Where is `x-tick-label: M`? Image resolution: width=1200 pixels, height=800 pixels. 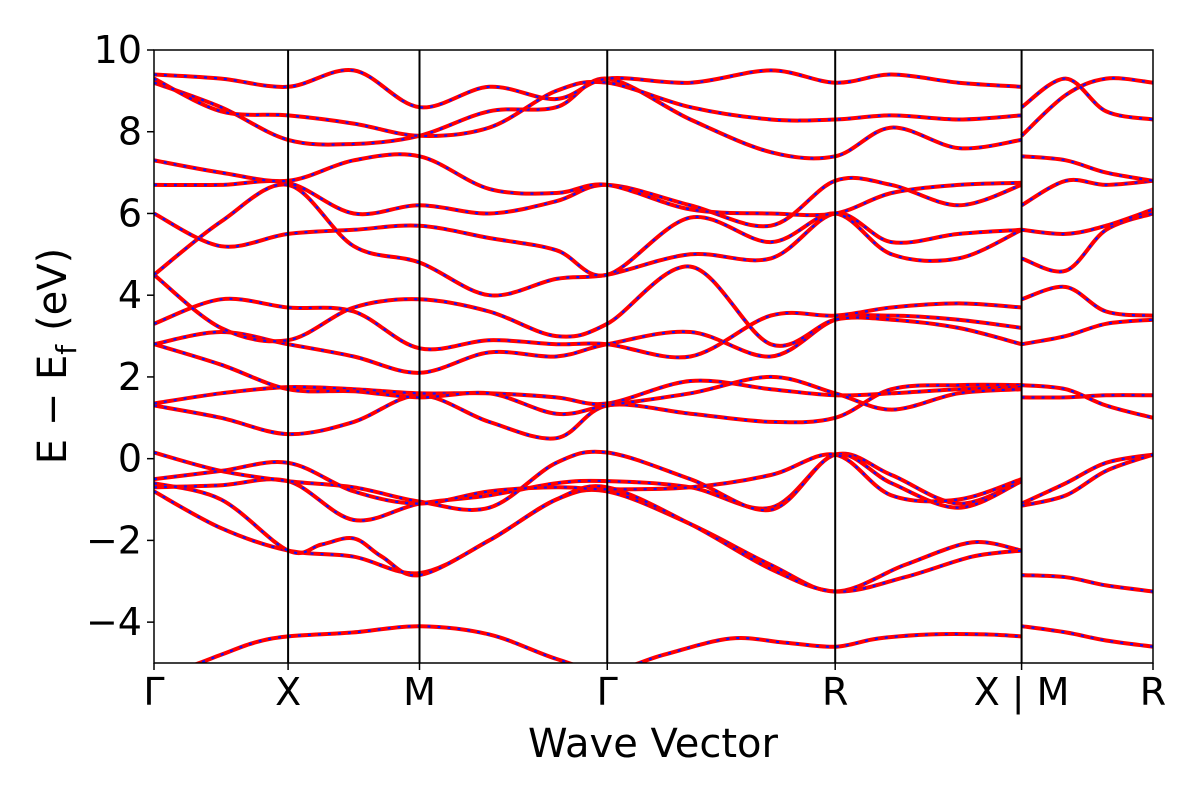
x-tick-label: M is located at coordinates (419, 692).